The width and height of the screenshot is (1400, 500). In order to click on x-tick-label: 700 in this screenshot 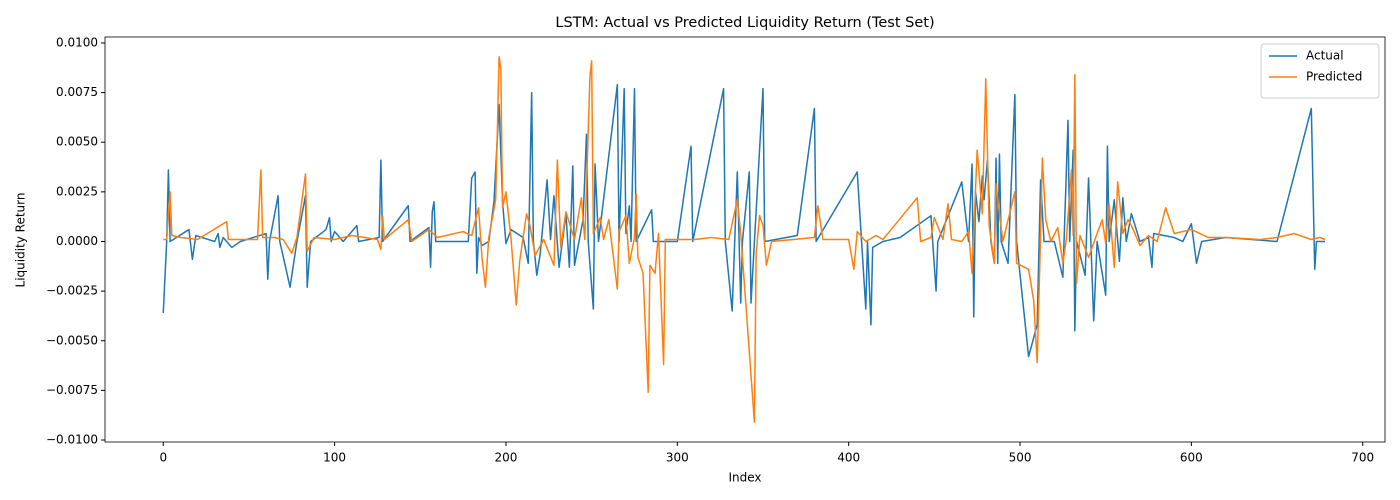, I will do `click(1362, 458)`.